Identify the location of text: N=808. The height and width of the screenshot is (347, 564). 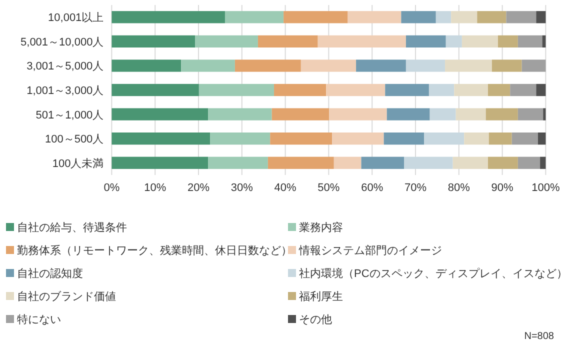
(539, 336).